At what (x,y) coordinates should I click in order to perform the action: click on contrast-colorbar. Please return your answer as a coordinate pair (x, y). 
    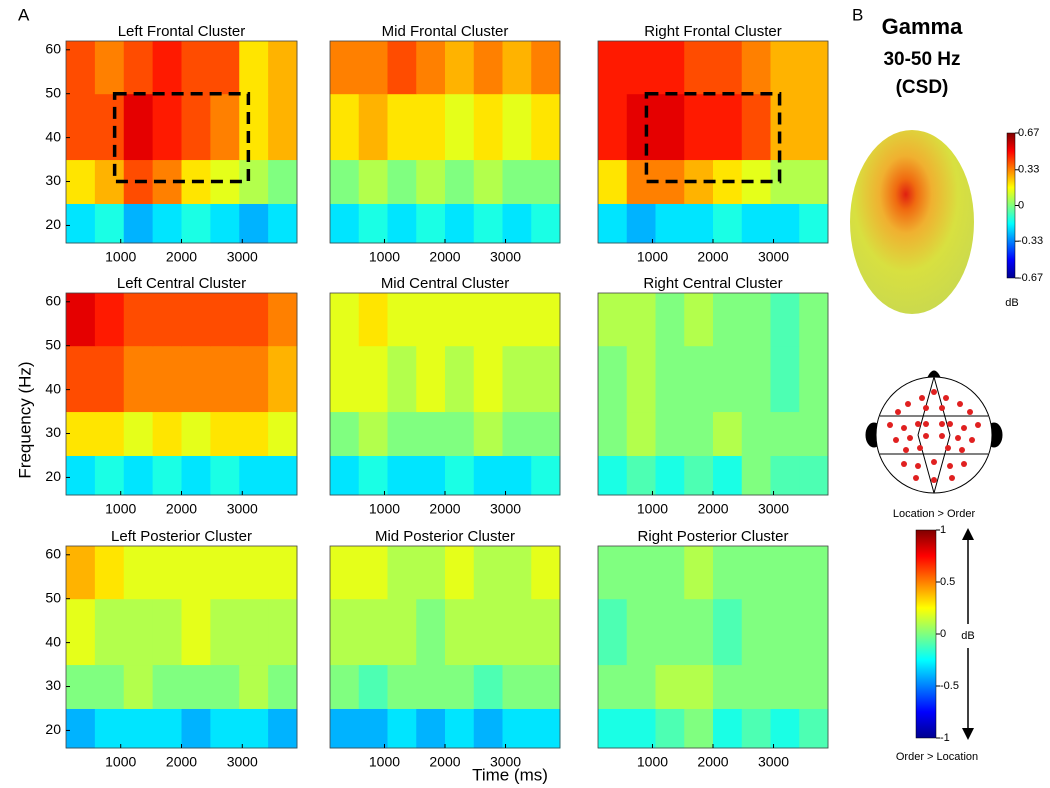
    Looking at the image, I should click on (926, 634).